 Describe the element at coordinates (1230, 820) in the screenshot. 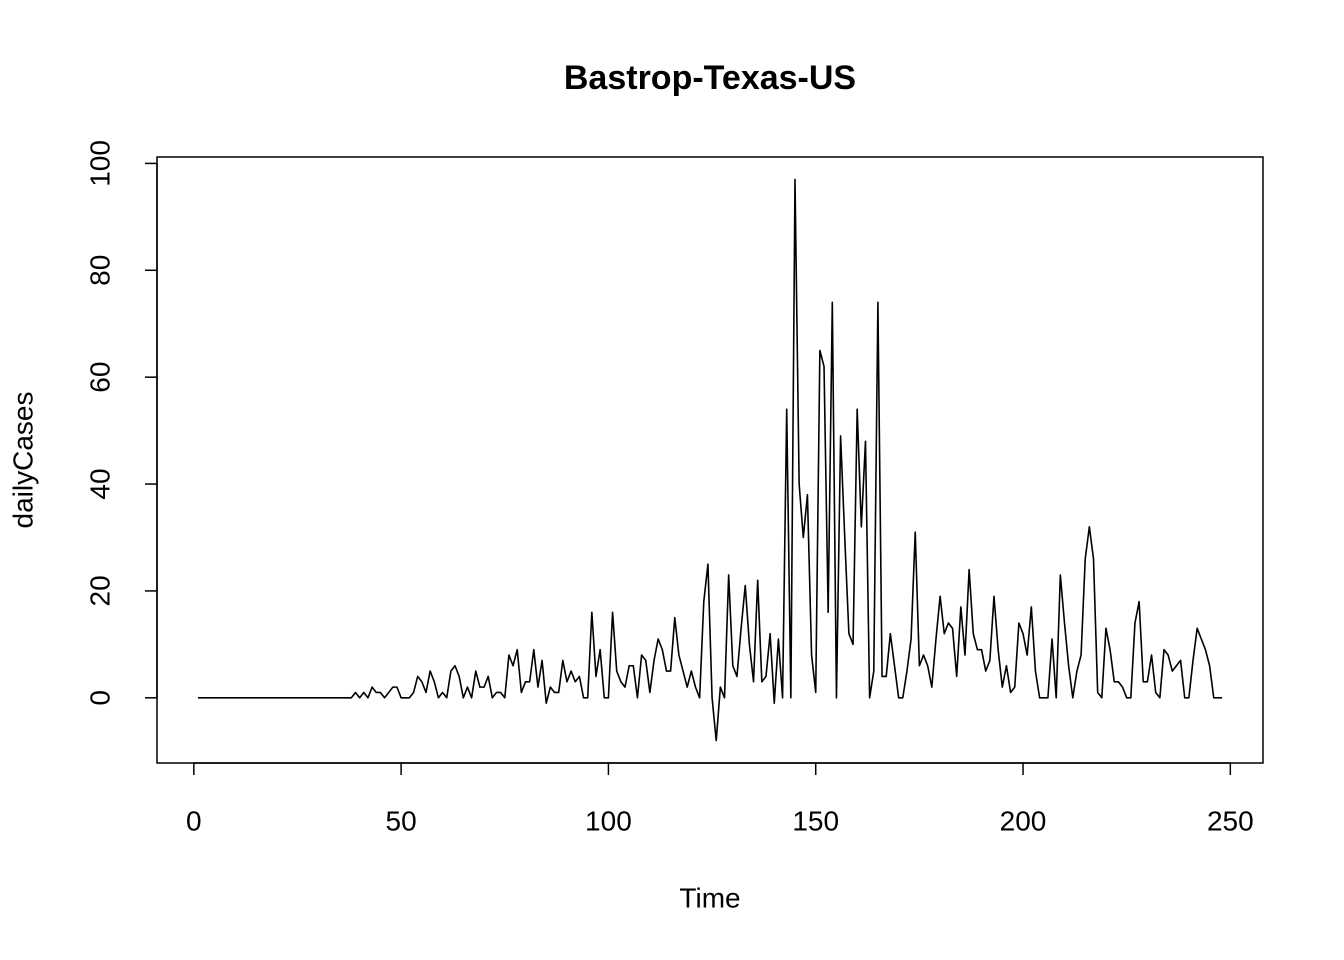

I see `x-tick-label: 250` at that location.